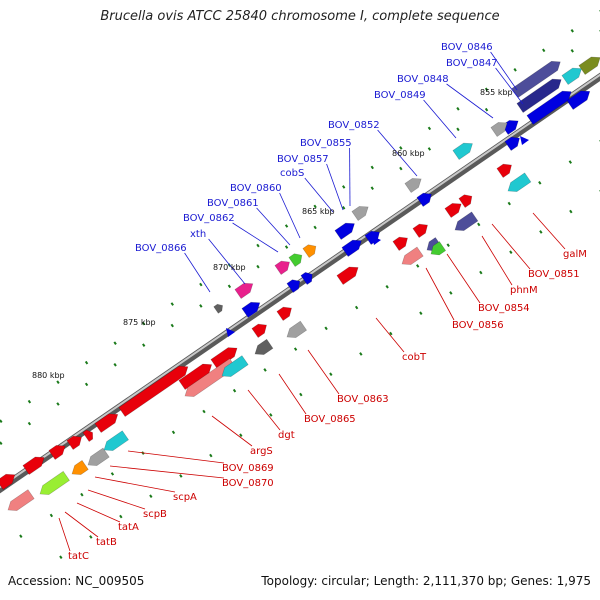 This screenshot has width=600, height=600. Describe the element at coordinates (354, 125) in the screenshot. I see `gene-label-top: BOV_0852` at that location.